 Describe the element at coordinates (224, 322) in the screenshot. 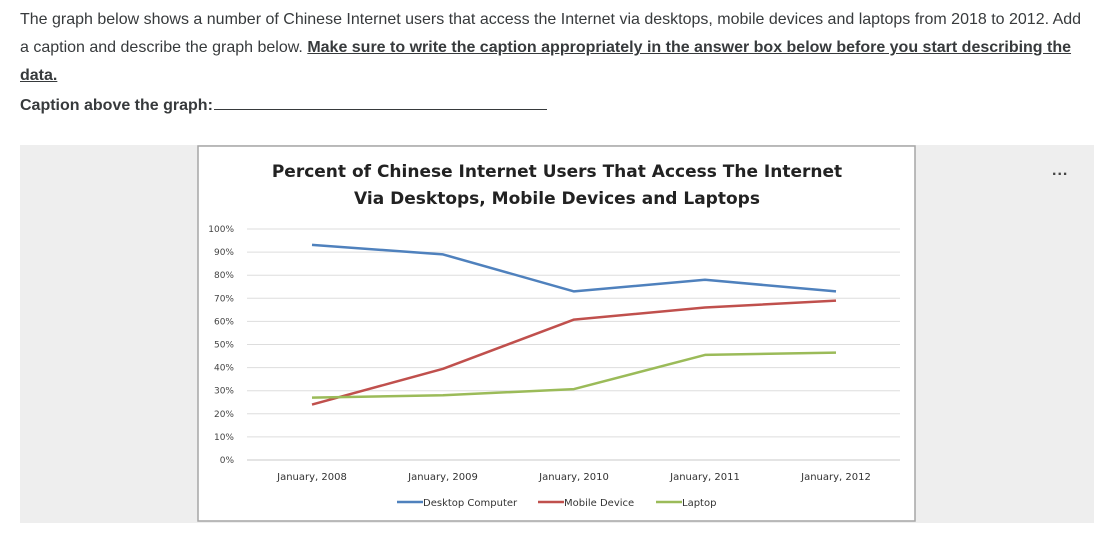

I see `y-tick-label: 60%` at that location.